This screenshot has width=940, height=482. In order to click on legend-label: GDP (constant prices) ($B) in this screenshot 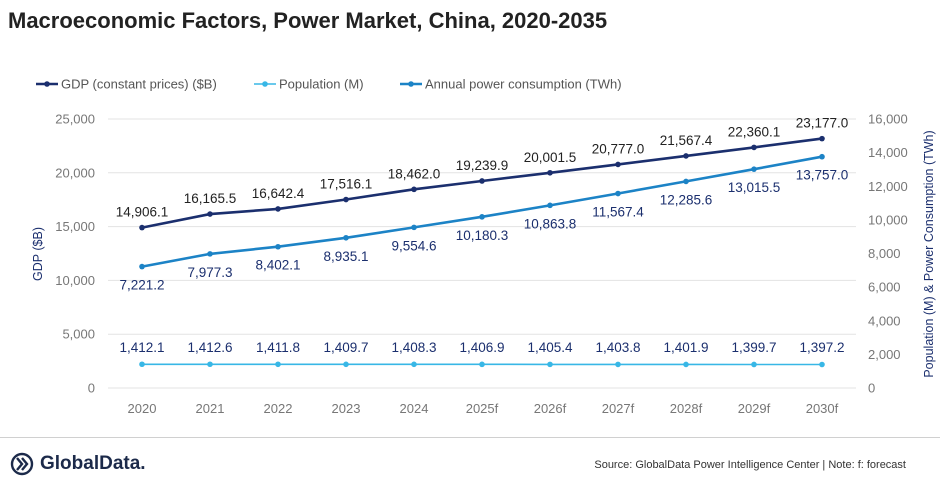, I will do `click(139, 84)`.